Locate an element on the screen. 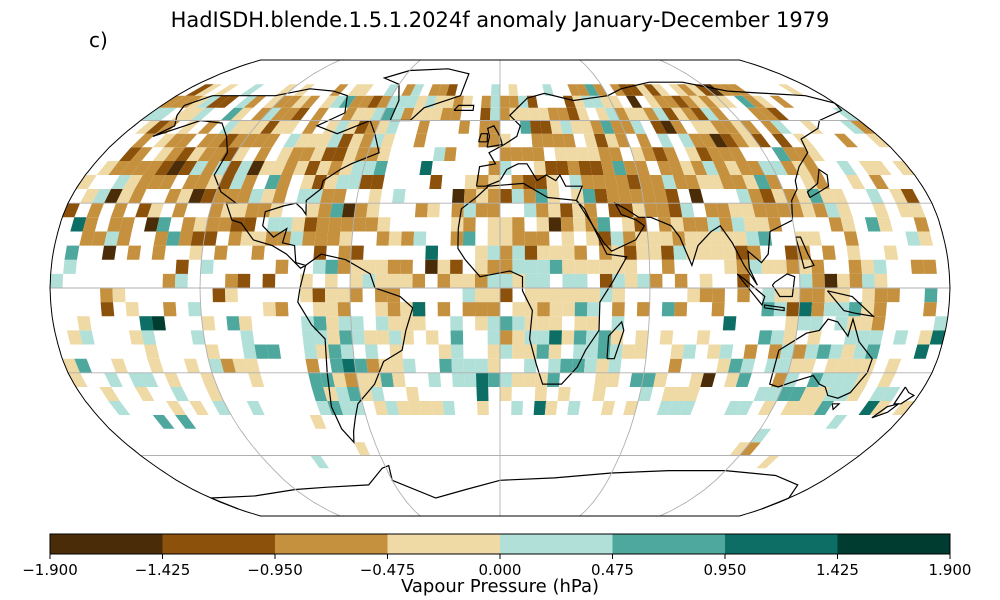  colorbar-tick-label: −0.475 is located at coordinates (388, 570).